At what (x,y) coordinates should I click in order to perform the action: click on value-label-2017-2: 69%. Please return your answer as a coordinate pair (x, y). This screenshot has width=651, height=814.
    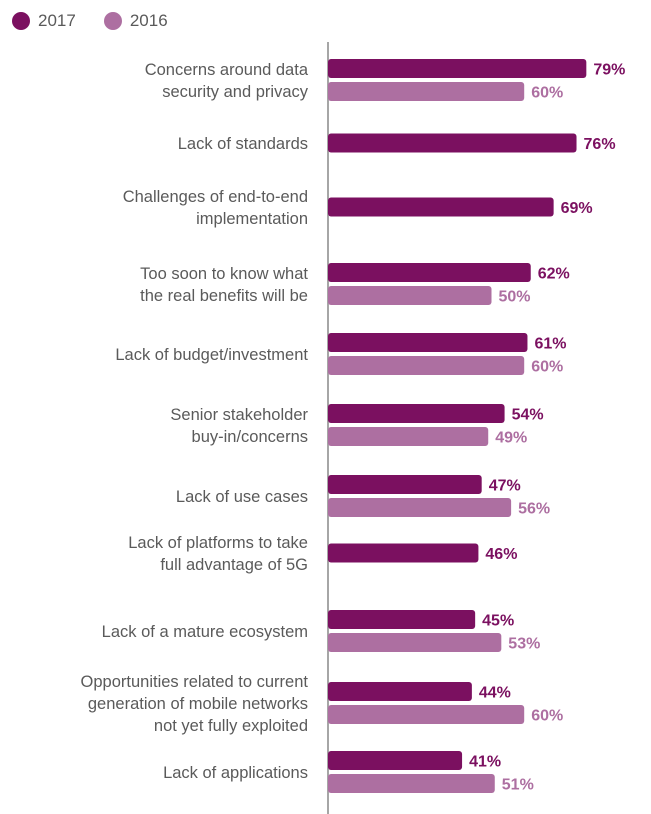
    Looking at the image, I should click on (577, 208).